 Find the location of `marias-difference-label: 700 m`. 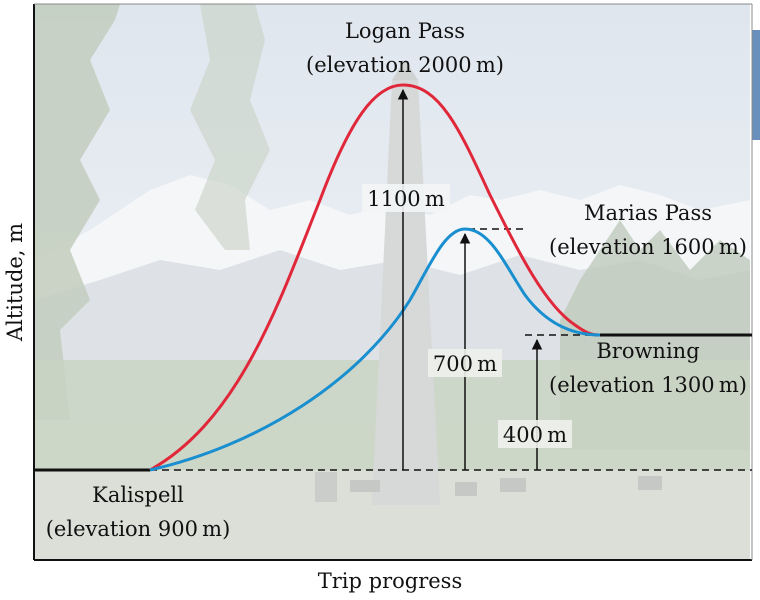

marias-difference-label: 700 m is located at coordinates (465, 364).